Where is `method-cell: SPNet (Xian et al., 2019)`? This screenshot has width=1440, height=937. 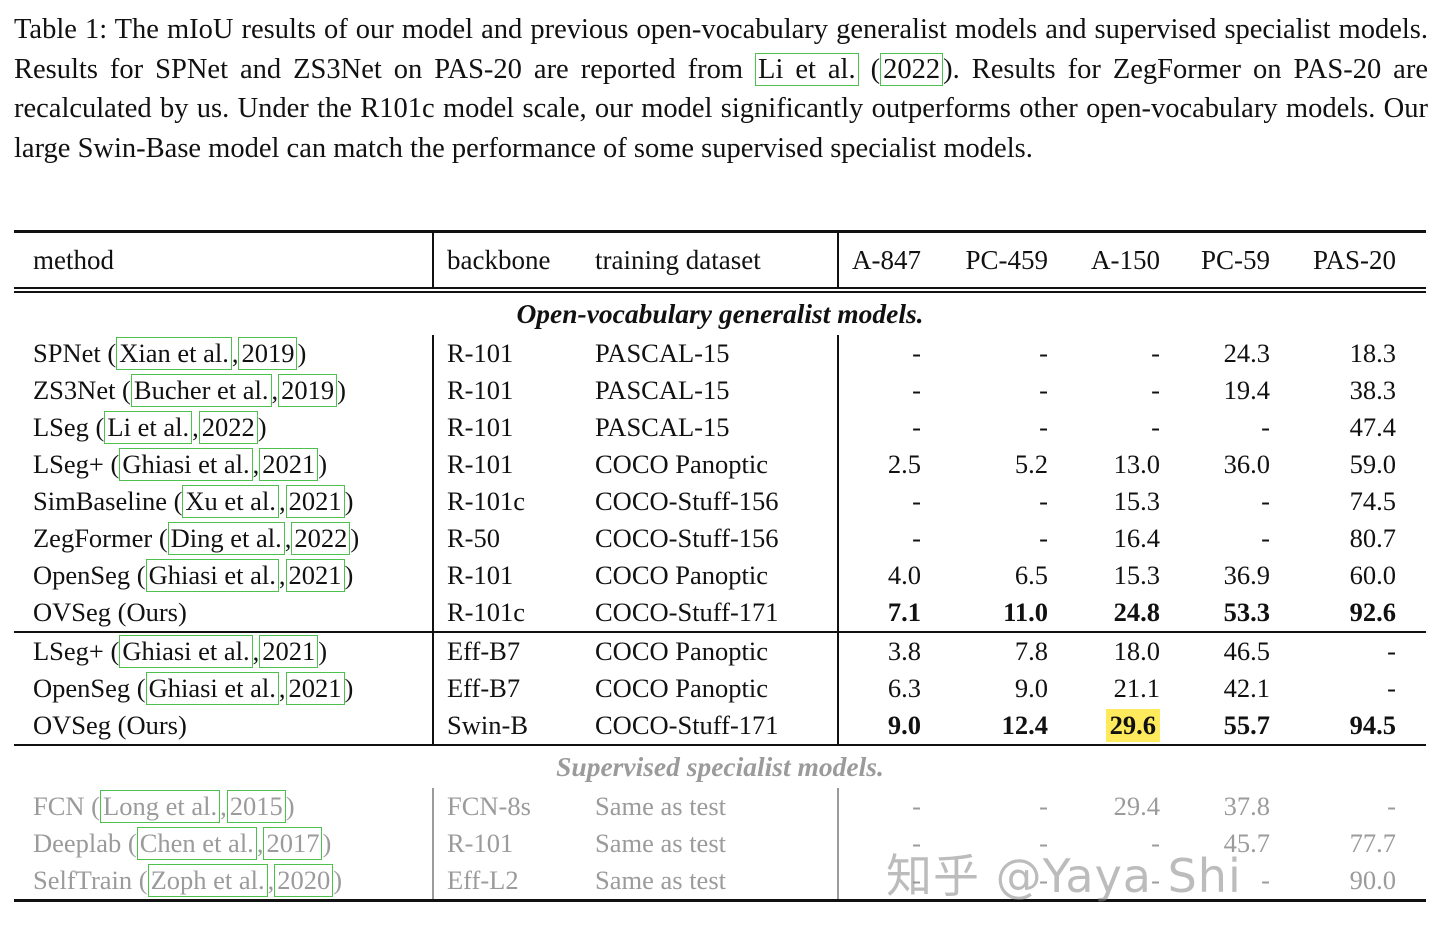 method-cell: SPNet (Xian et al., 2019) is located at coordinates (223, 353).